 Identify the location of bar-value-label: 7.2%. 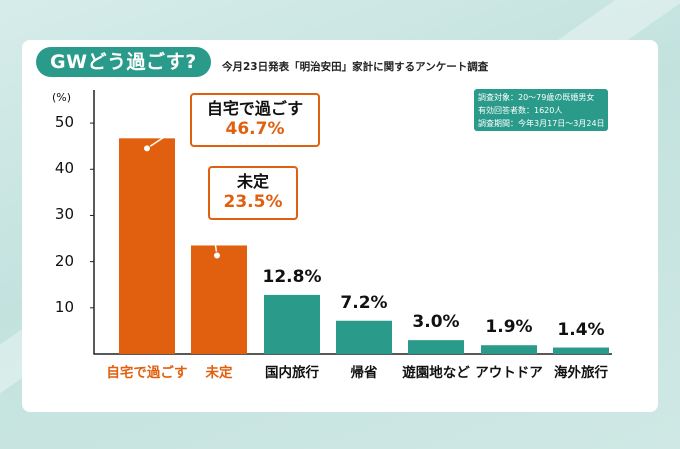
(364, 302).